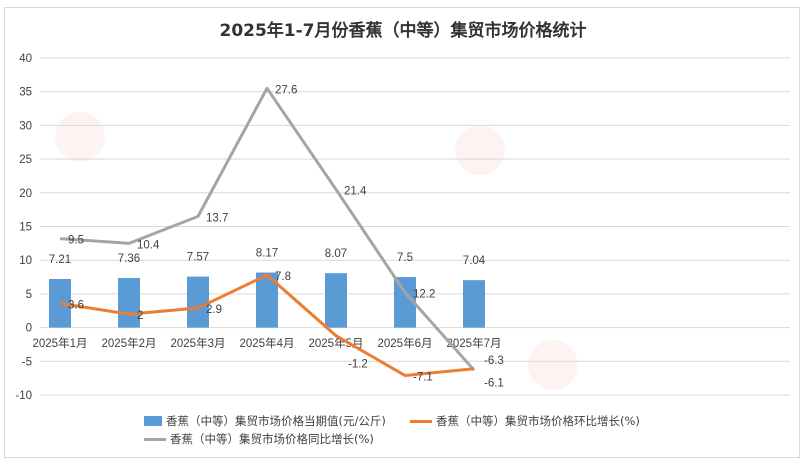 This screenshot has height=464, width=806. Describe the element at coordinates (358, 365) in the screenshot. I see `line-data-label: -1.2` at that location.